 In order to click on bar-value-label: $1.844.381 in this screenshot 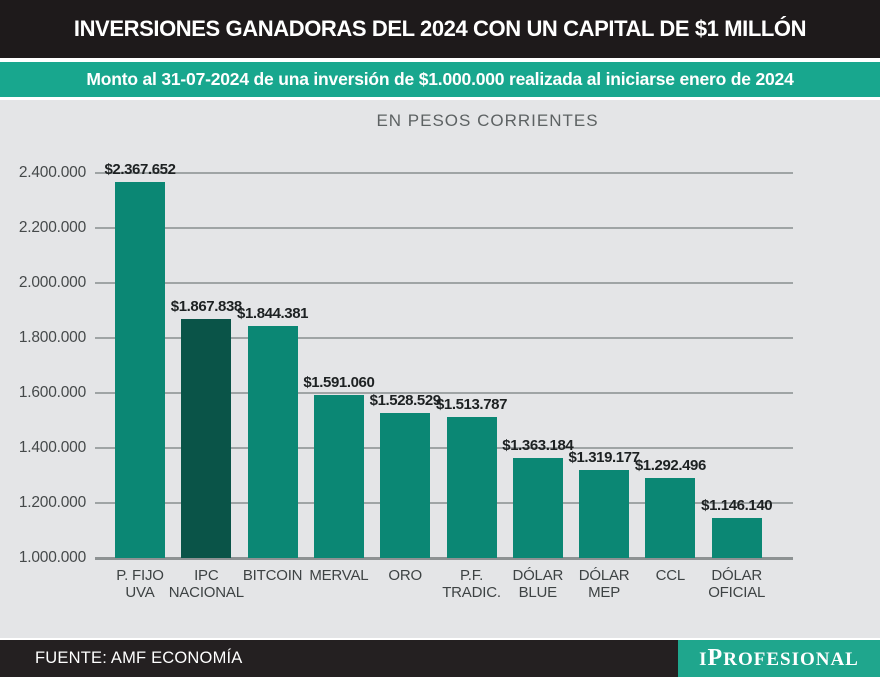, I will do `click(273, 313)`.